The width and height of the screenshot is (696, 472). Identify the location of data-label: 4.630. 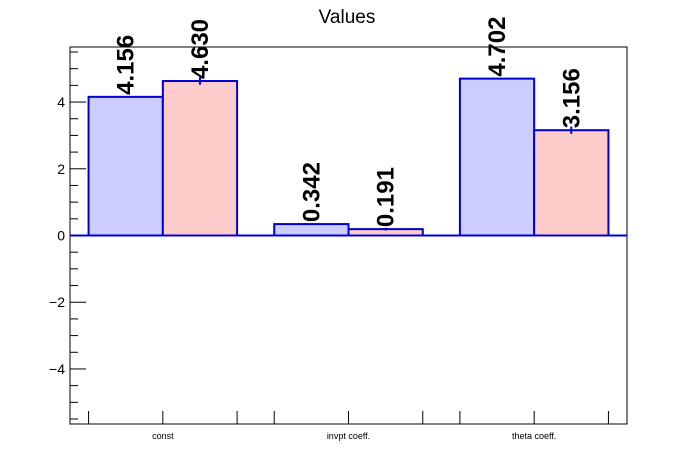
(200, 49).